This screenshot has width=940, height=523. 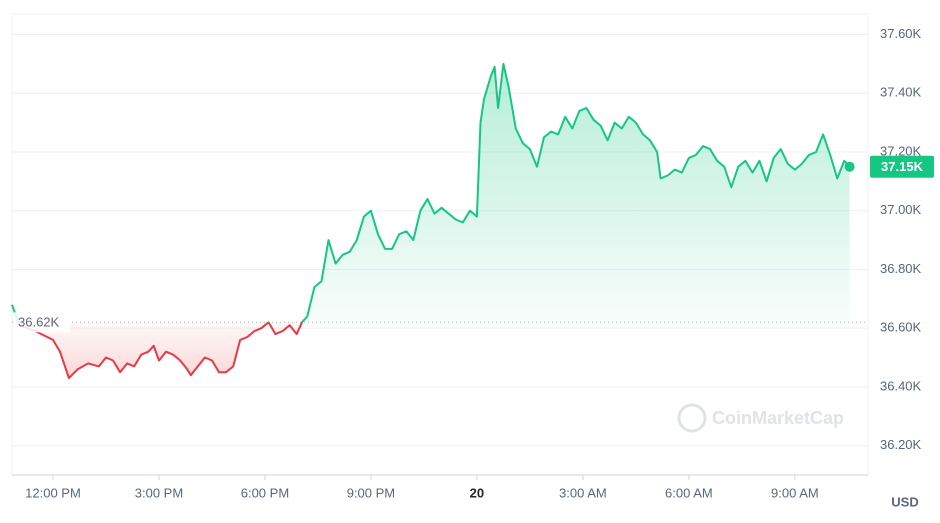 I want to click on y-tick-label: 36.80K, so click(x=901, y=268).